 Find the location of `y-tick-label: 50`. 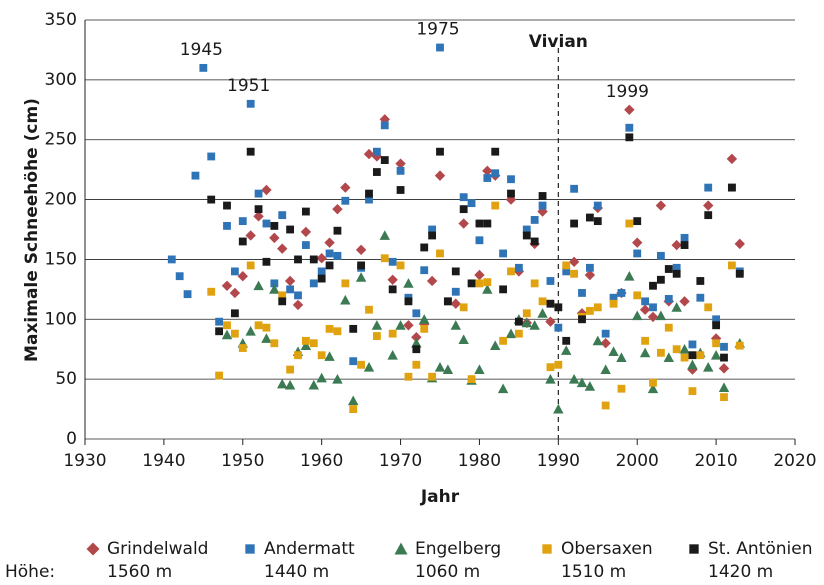

y-tick-label: 50 is located at coordinates (66, 379).